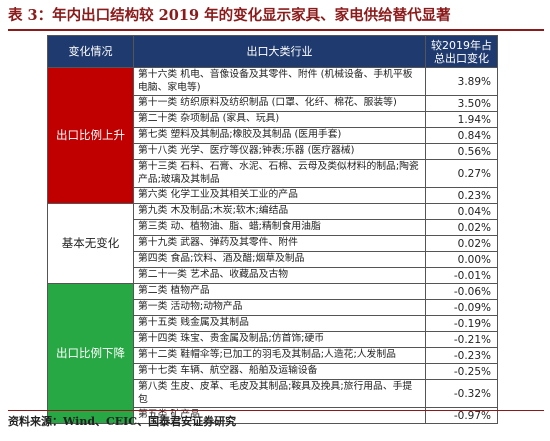 The width and height of the screenshot is (550, 441). I want to click on group-up: 出口比例上升, so click(90, 135).